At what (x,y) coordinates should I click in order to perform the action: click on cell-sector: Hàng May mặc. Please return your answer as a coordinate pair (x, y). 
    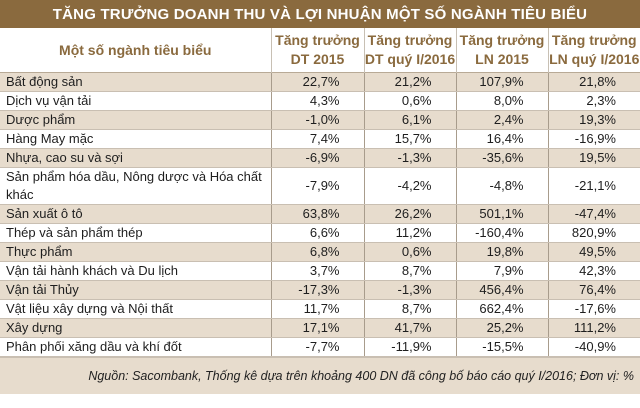
    Looking at the image, I should click on (135, 139).